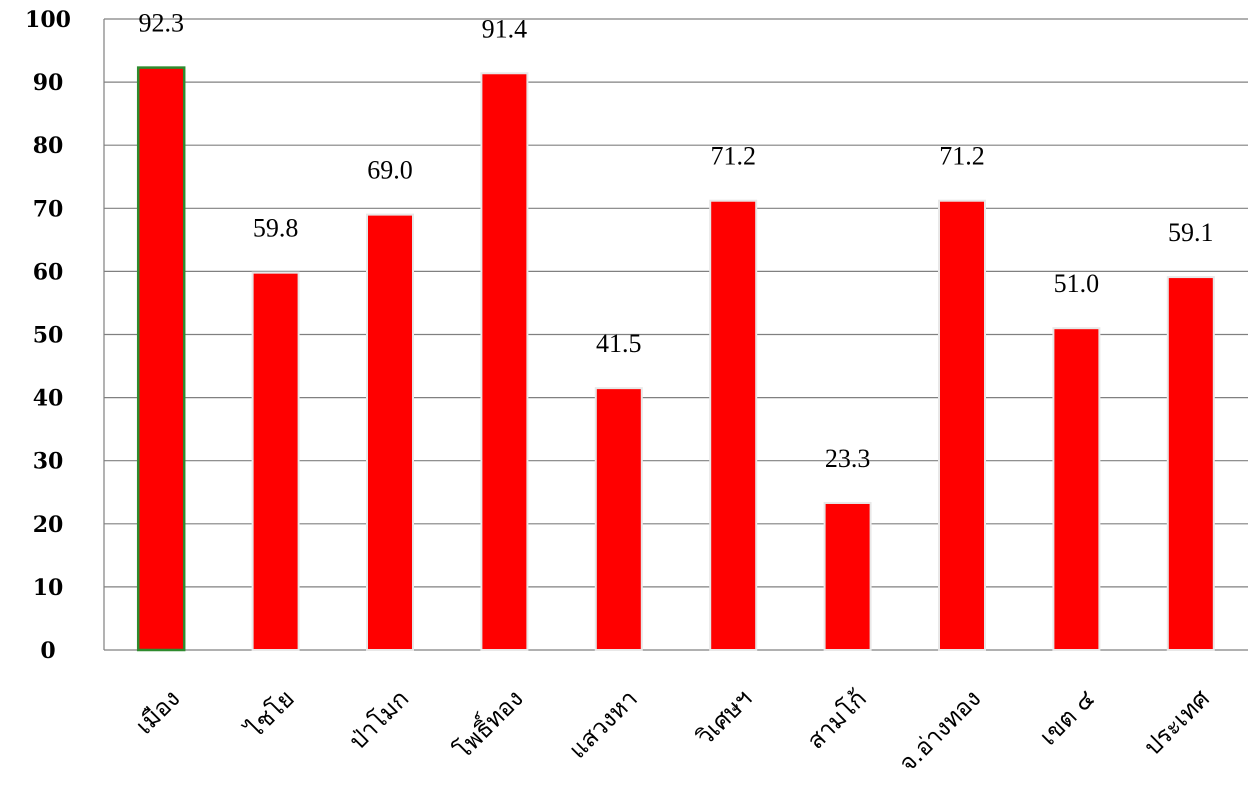 The width and height of the screenshot is (1250, 810). I want to click on x-tick-label: แสวงหา, so click(603, 724).